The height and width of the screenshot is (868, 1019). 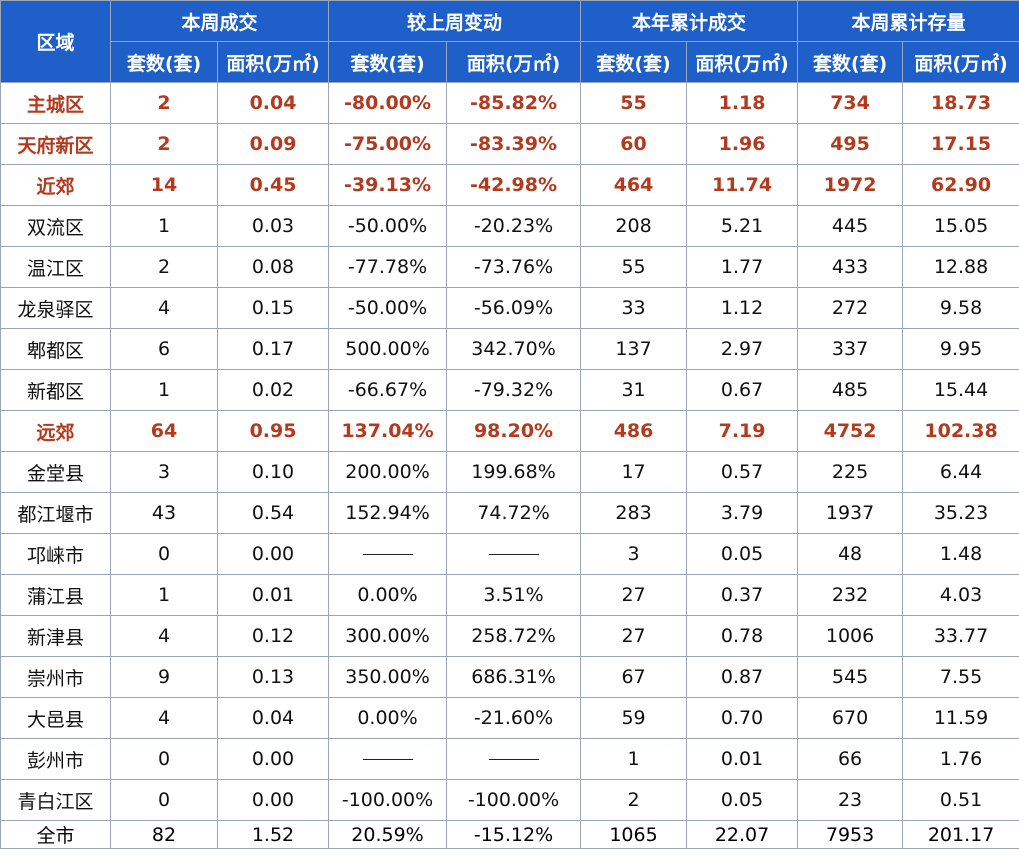 What do you see at coordinates (164, 834) in the screenshot?
I see `table-cell: 82` at bounding box center [164, 834].